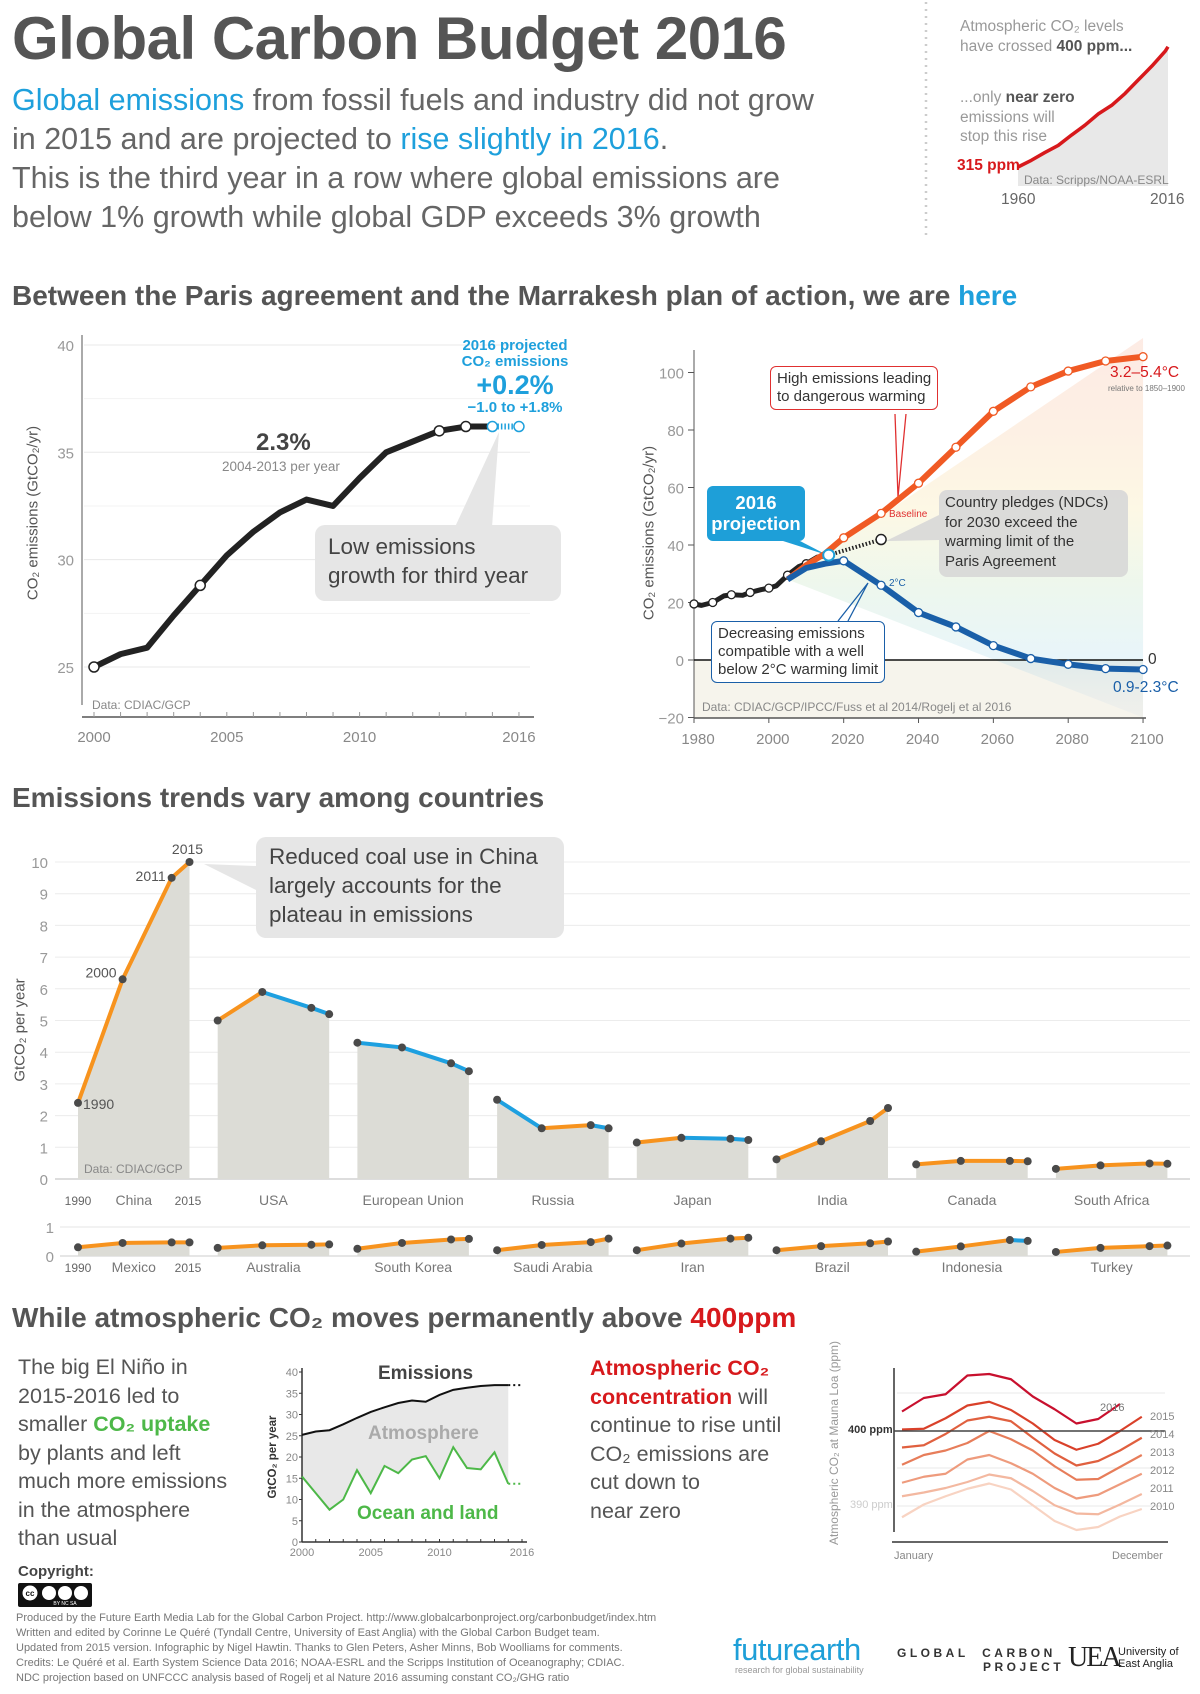 The height and width of the screenshot is (1694, 1200). What do you see at coordinates (1162, 1435) in the screenshot?
I see `year-label: 2014` at bounding box center [1162, 1435].